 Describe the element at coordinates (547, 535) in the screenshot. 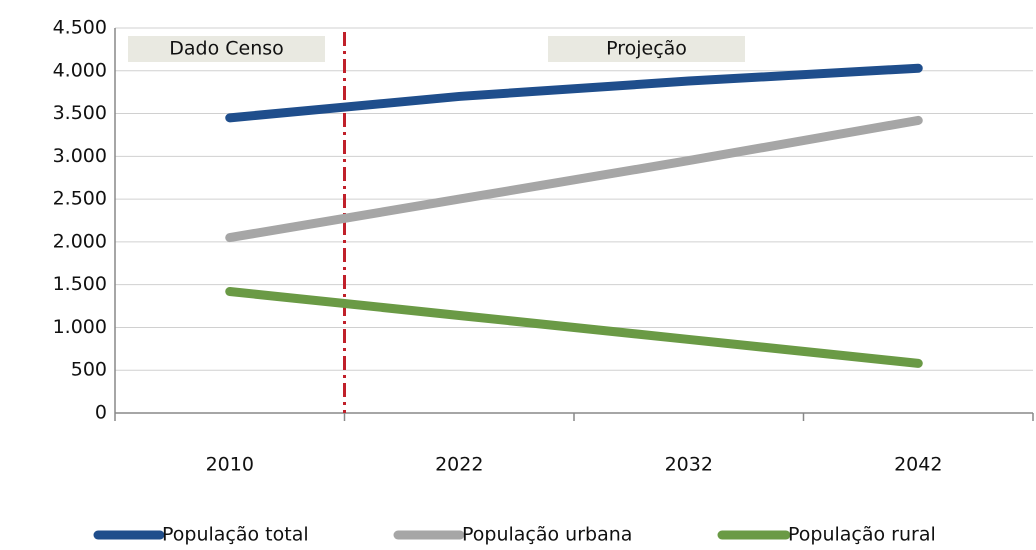

I see `legend-label: População urbana` at that location.